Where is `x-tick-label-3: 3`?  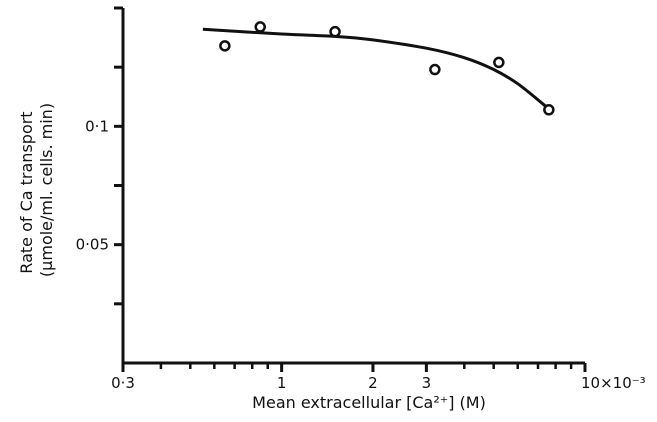
x-tick-label-3: 3 is located at coordinates (427, 383).